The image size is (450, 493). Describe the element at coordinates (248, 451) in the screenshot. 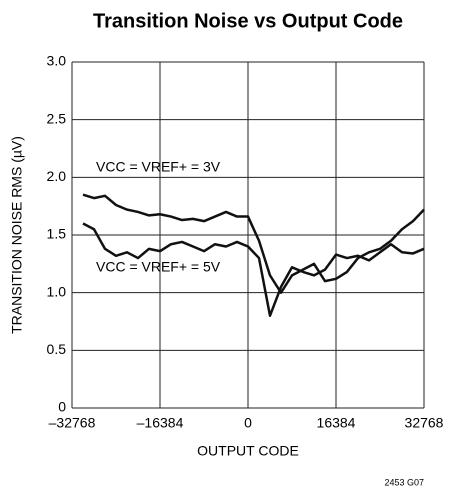

I see `x-axis-label: OUTPUT CODE` at that location.